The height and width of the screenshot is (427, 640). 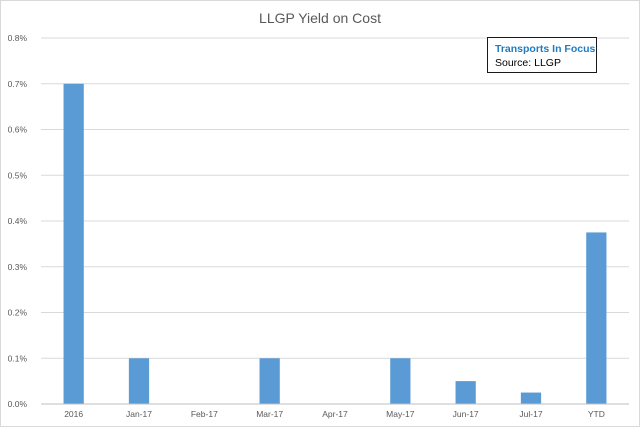 What do you see at coordinates (18, 84) in the screenshot?
I see `y-tick-label: 0.7%` at bounding box center [18, 84].